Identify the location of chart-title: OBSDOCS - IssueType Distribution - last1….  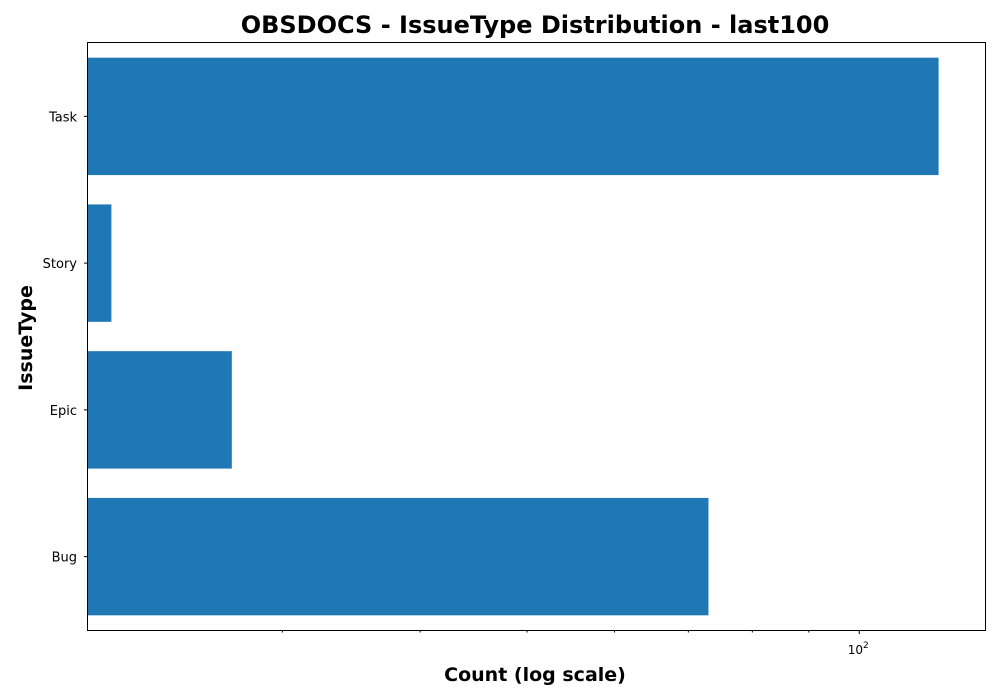
(535, 25).